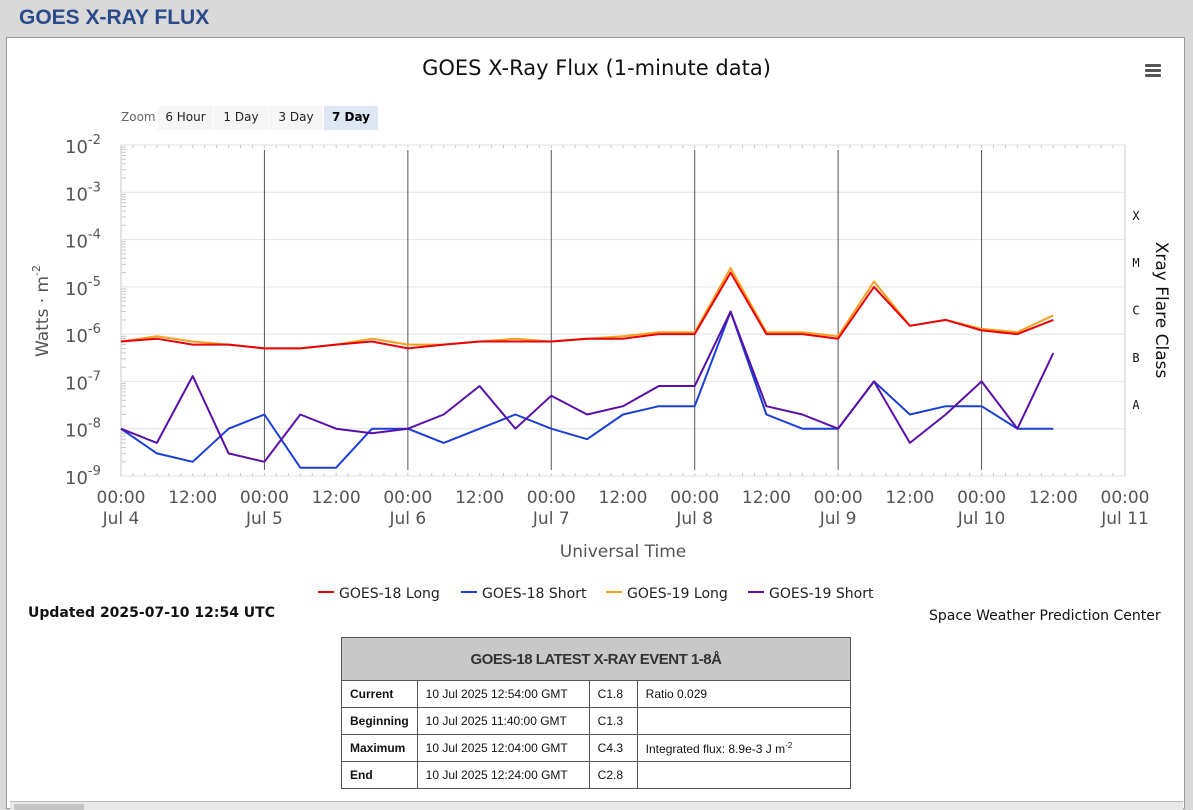 This screenshot has height=810, width=1193. I want to click on zoom-3-day-button: 3 Day, so click(296, 118).